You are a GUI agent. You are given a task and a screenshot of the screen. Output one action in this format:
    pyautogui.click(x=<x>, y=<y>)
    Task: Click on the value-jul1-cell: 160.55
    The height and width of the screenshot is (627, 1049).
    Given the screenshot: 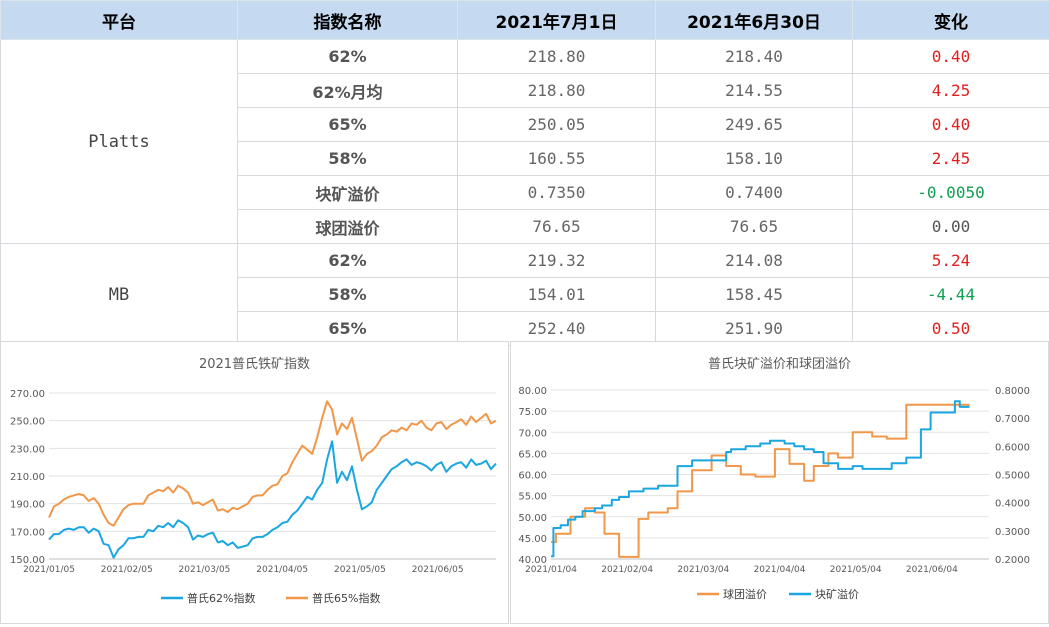 What is the action you would take?
    pyautogui.click(x=557, y=159)
    